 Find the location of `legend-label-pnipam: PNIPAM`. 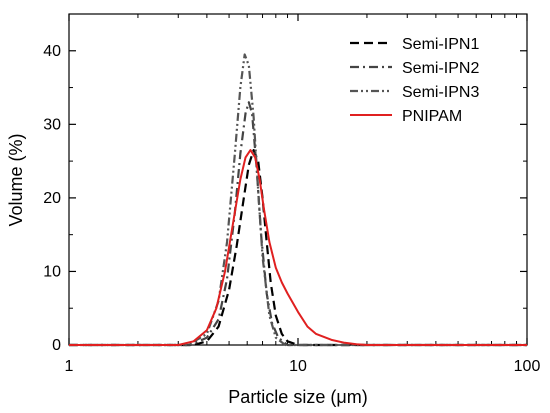

legend-label-pnipam: PNIPAM is located at coordinates (432, 116).